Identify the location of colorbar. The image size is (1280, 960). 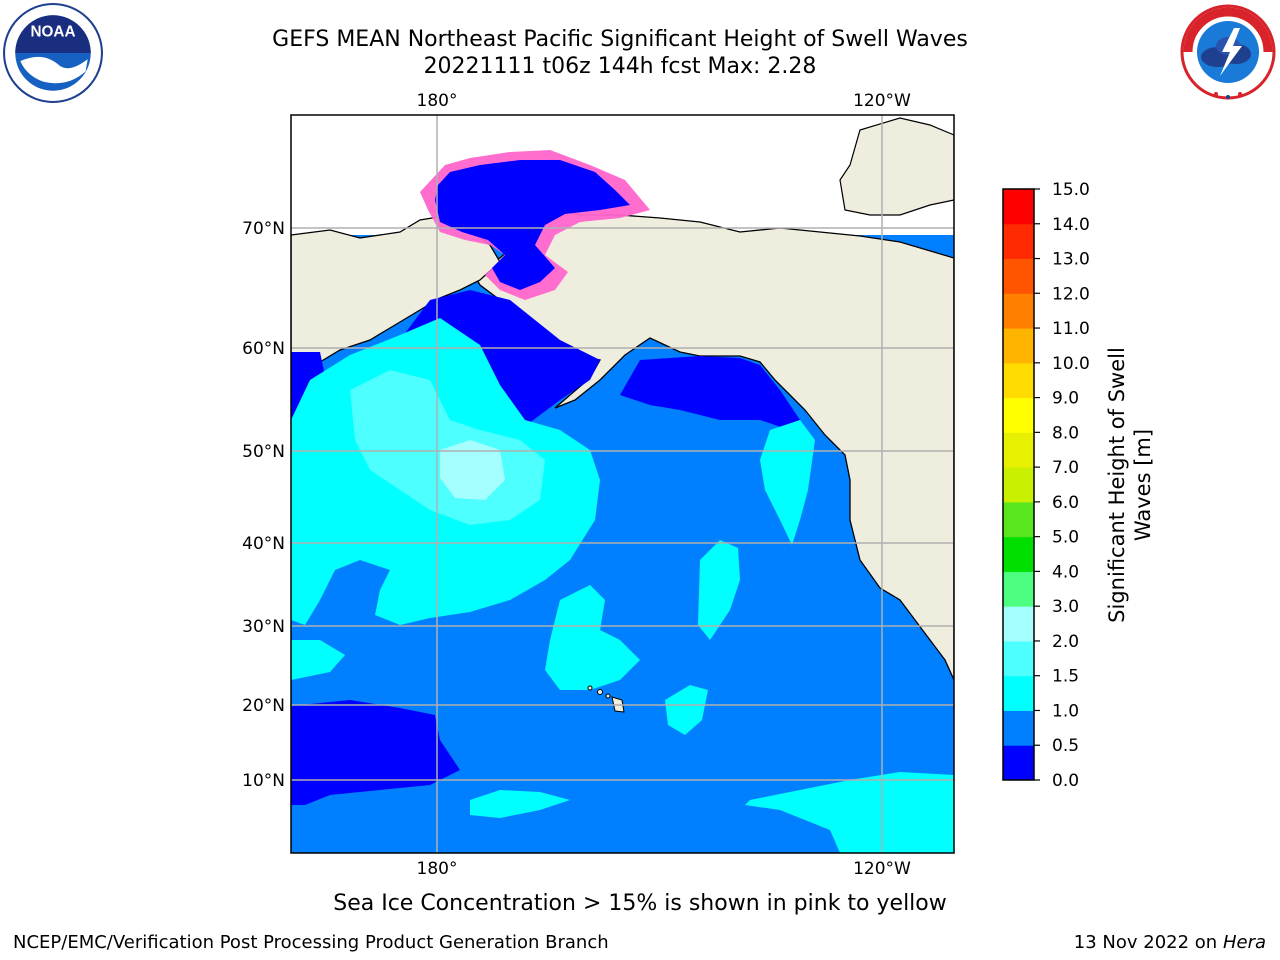
(1018, 485).